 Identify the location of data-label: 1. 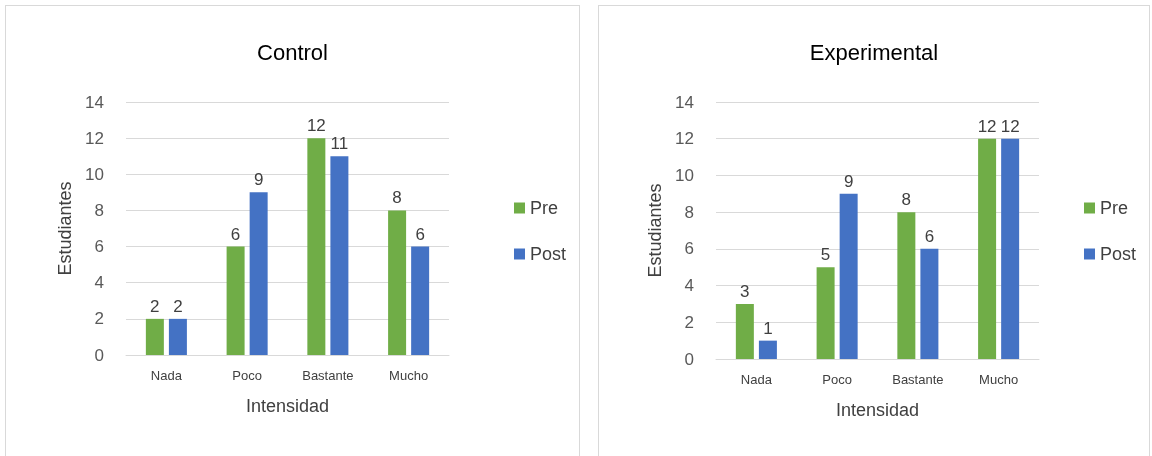
(768, 328).